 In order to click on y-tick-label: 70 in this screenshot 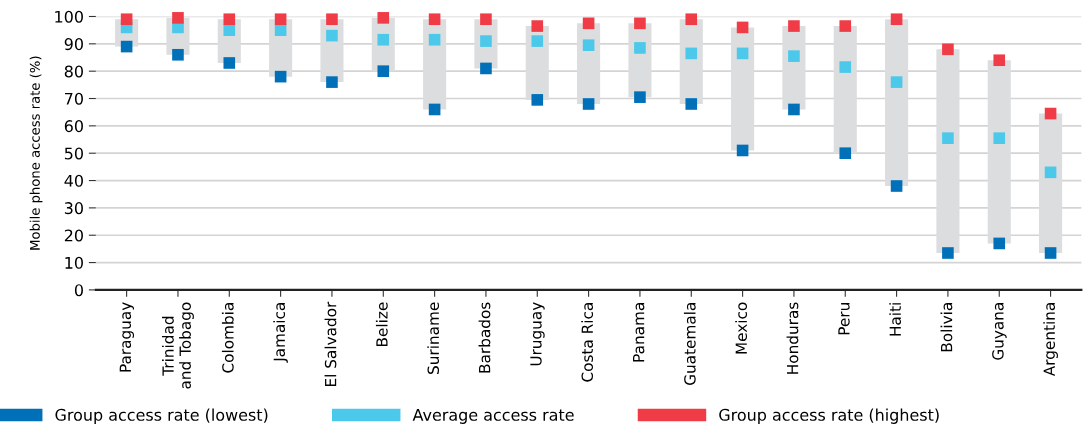, I will do `click(74, 98)`.